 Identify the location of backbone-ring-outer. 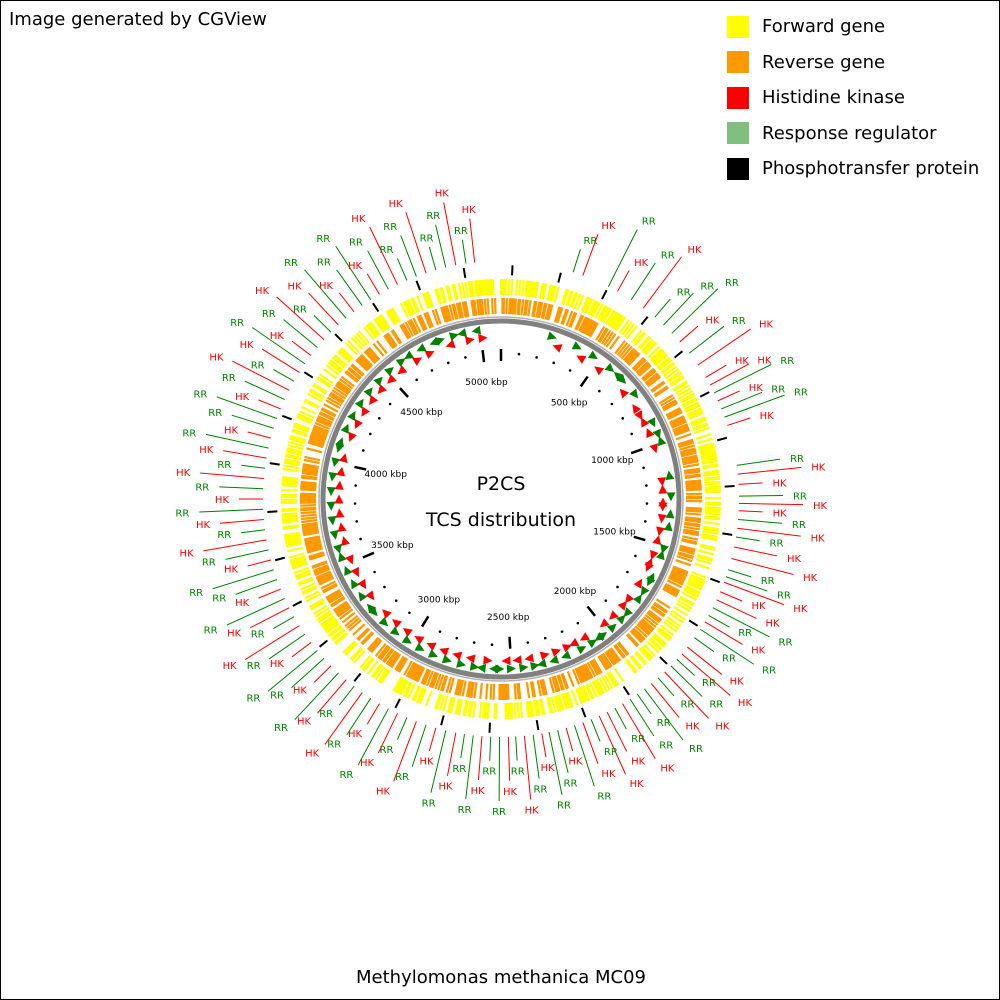
(501, 499).